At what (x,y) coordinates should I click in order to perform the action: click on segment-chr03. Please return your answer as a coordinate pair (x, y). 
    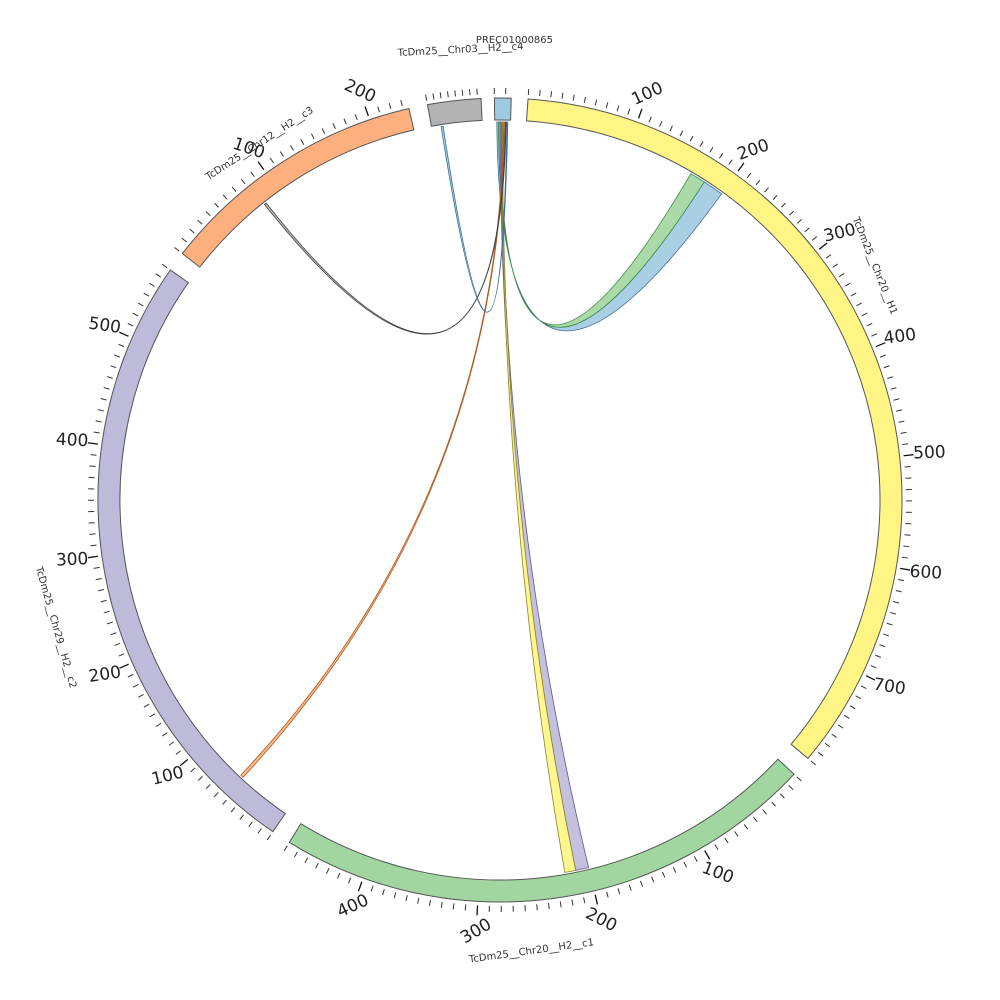
    Looking at the image, I should click on (454, 112).